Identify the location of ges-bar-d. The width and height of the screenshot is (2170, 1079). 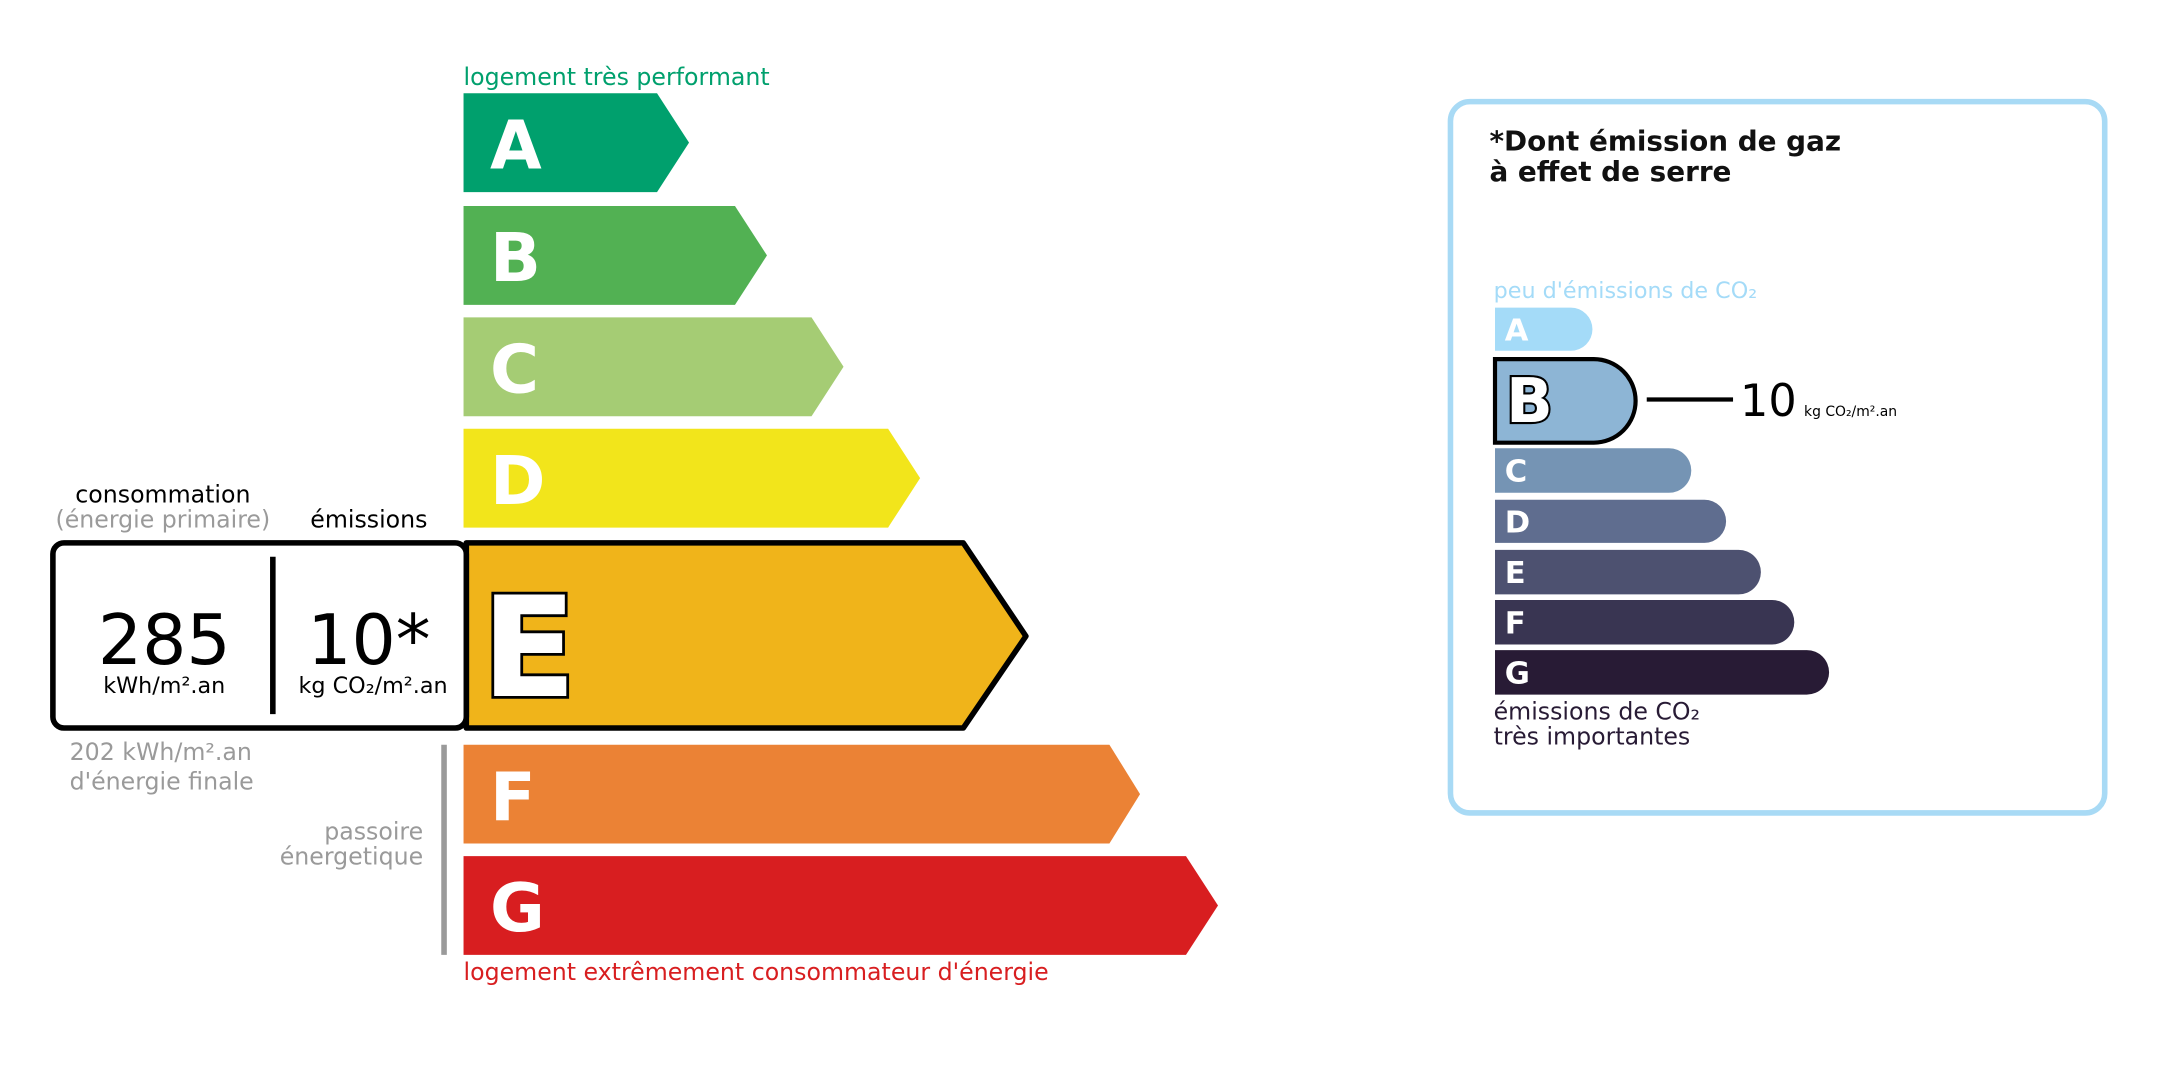
(1611, 521).